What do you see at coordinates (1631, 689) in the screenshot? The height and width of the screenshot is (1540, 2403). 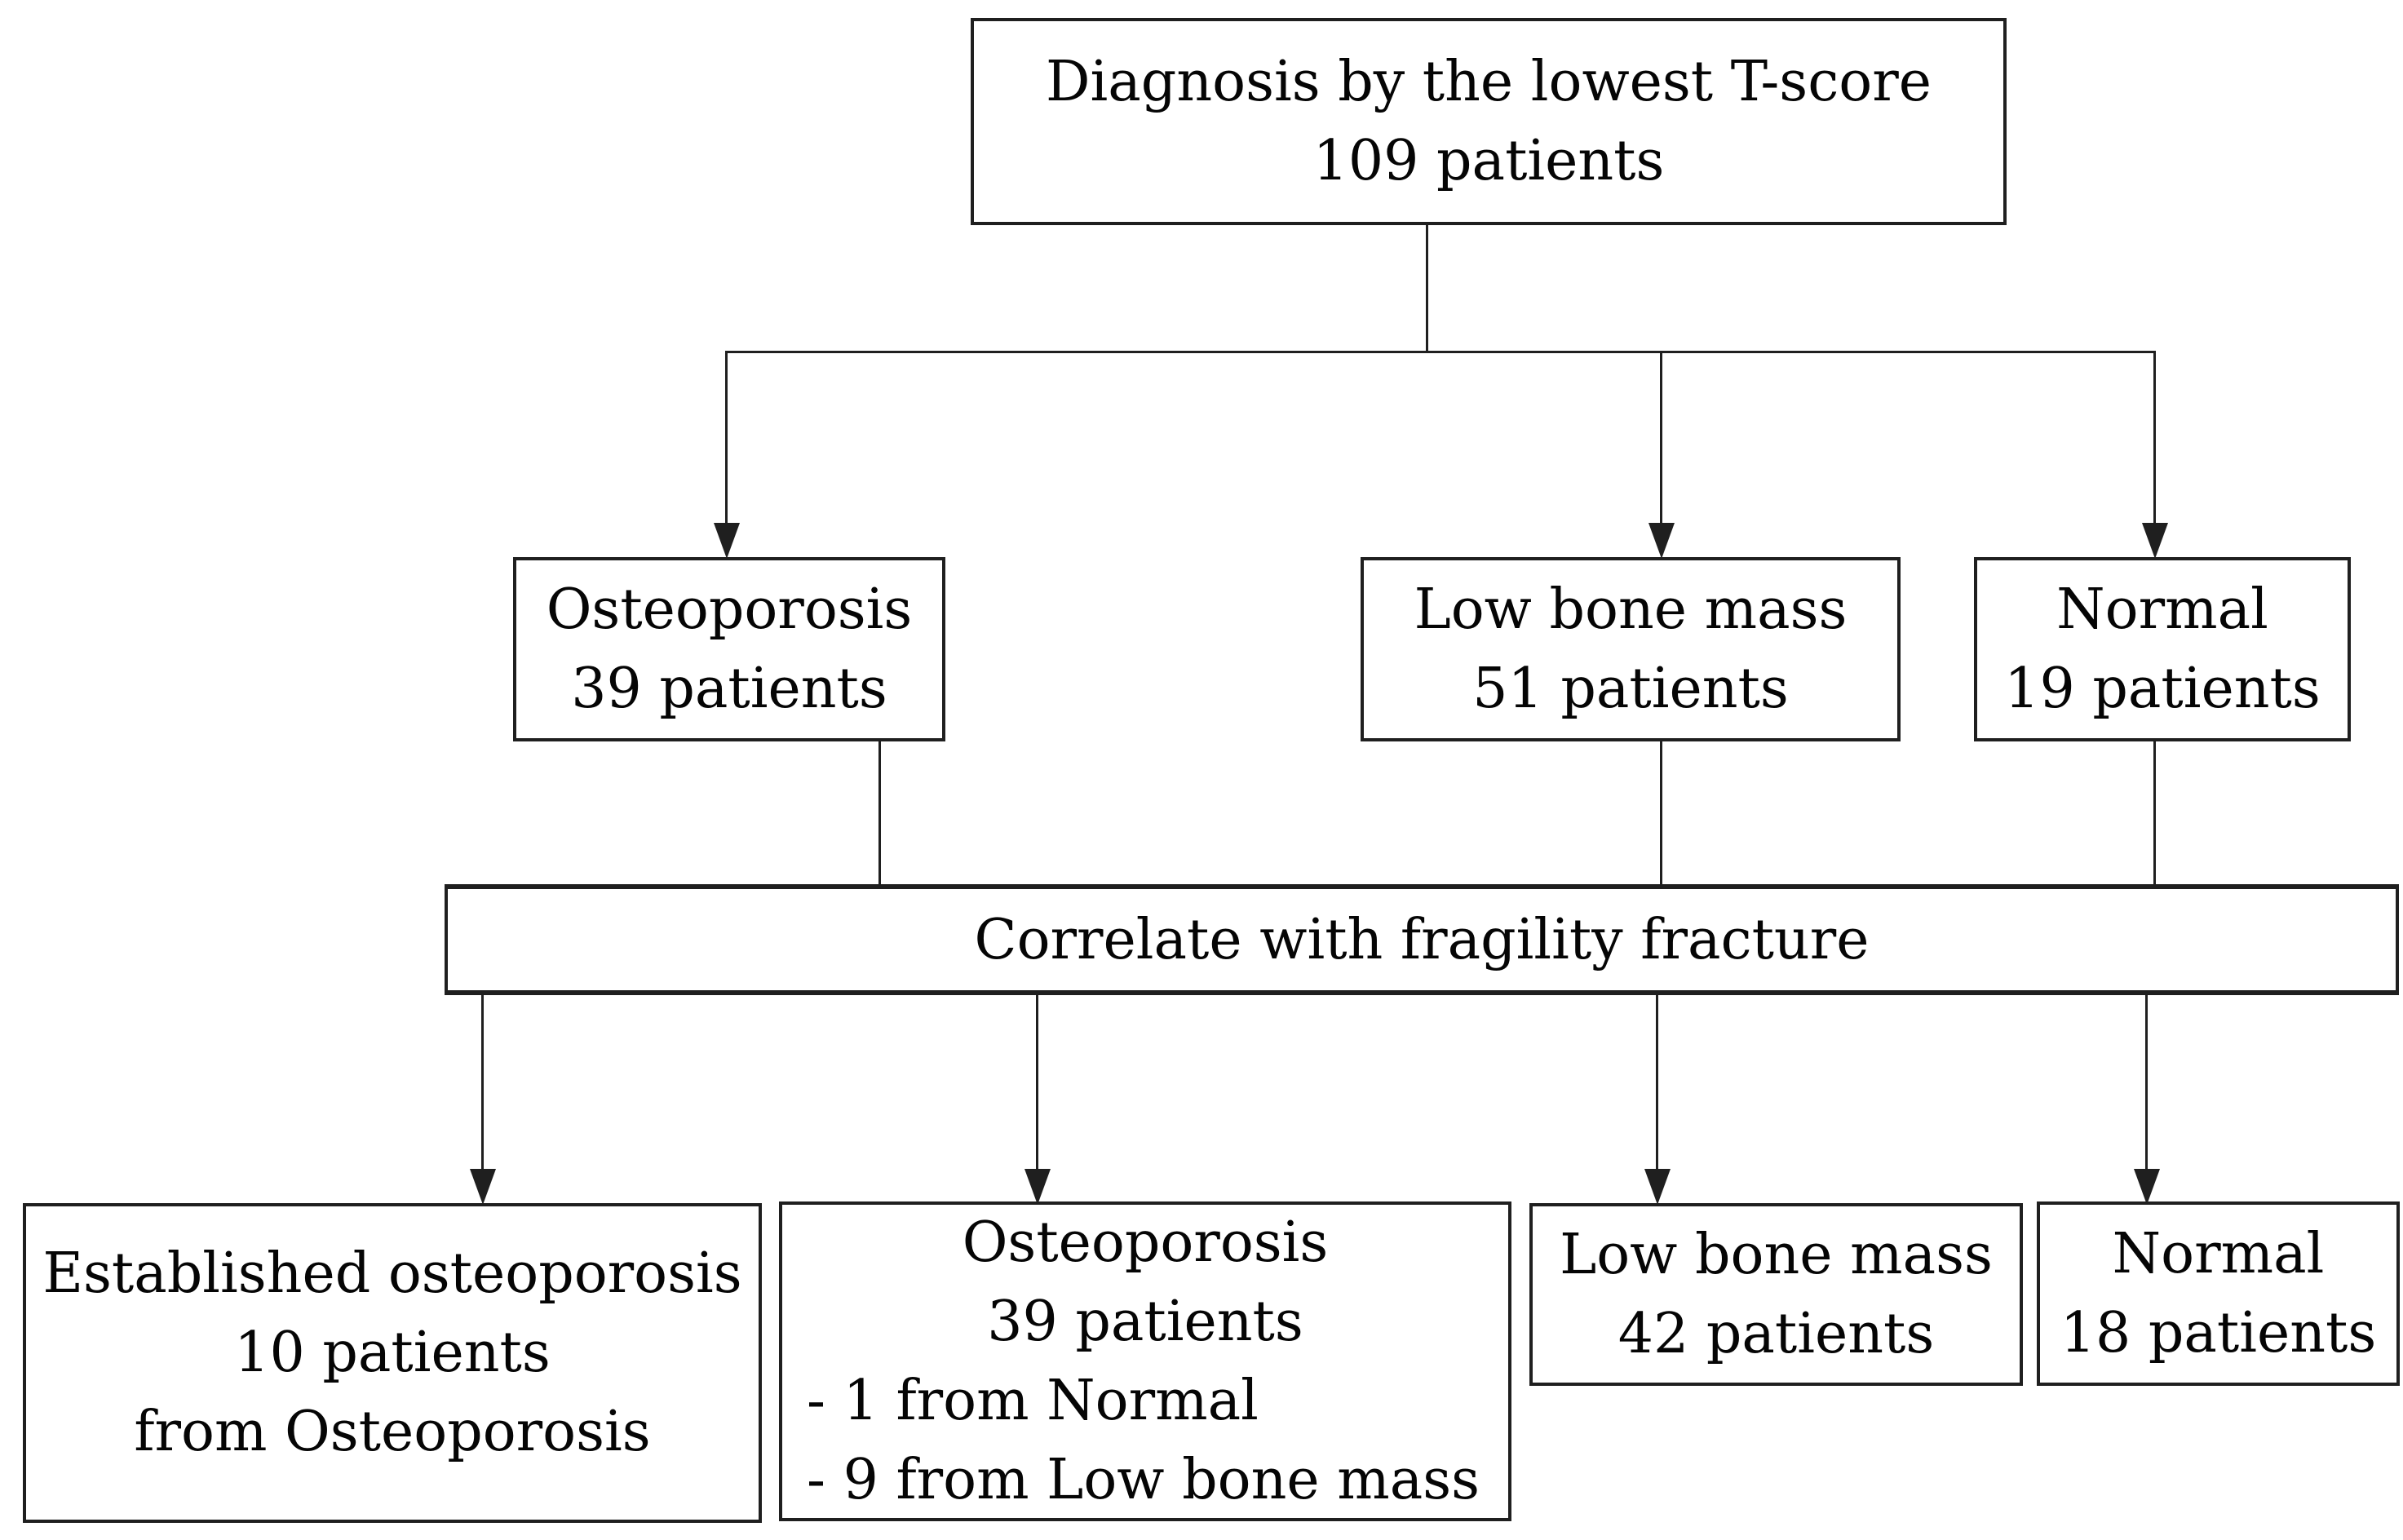 I see `node-low-bone-mass-count: 51 patients` at bounding box center [1631, 689].